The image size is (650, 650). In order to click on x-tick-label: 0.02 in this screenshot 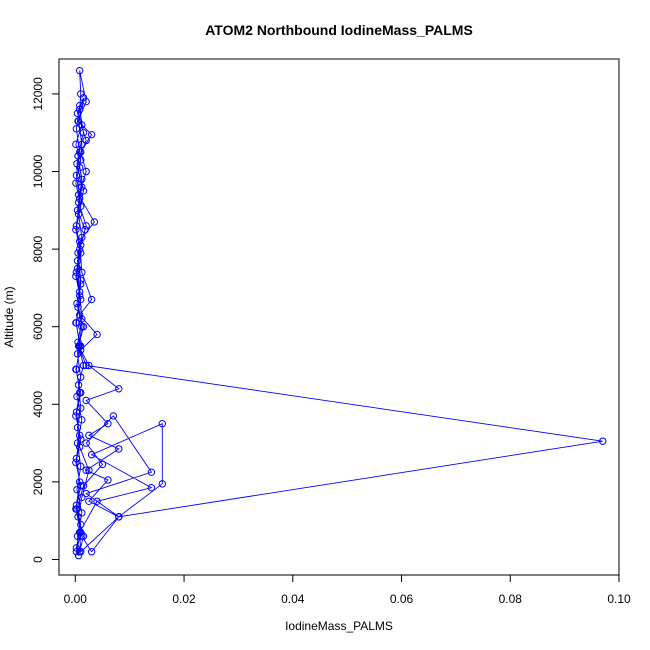, I will do `click(184, 599)`.